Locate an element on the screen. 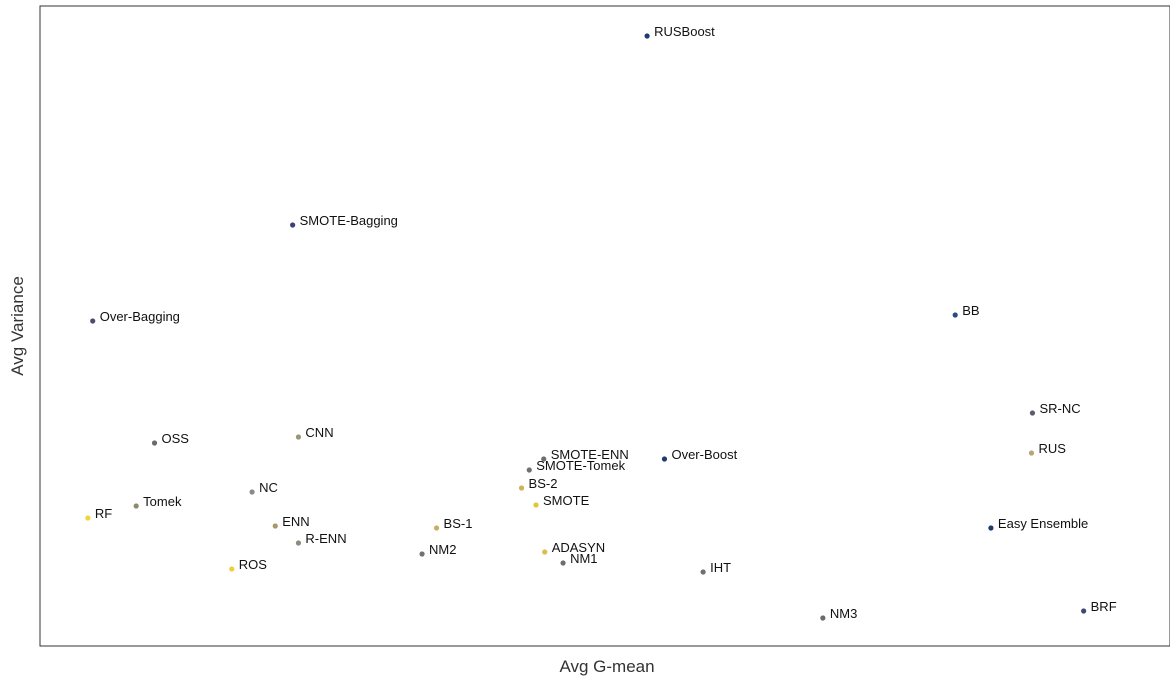 The width and height of the screenshot is (1170, 679). point-label-over-boost: Over-Boost is located at coordinates (704, 454).